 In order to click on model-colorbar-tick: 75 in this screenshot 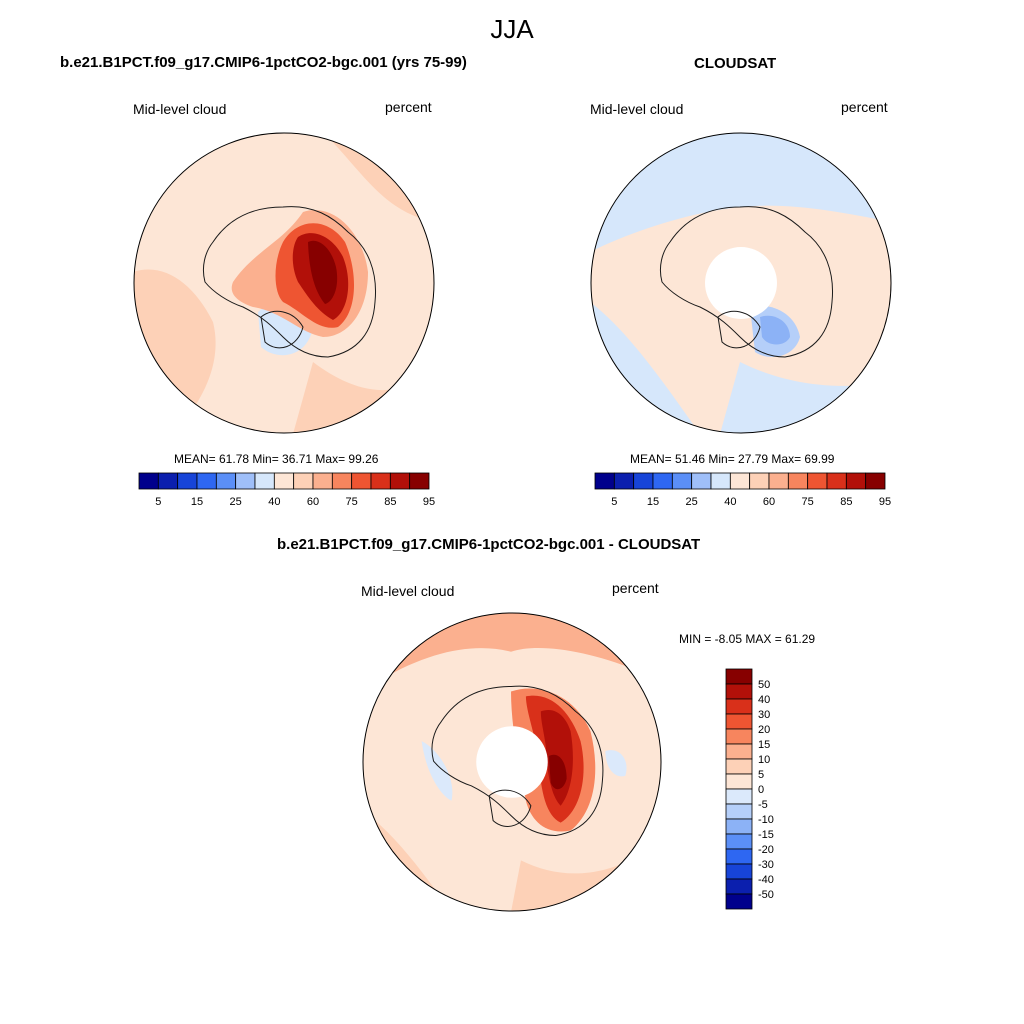, I will do `click(352, 502)`.